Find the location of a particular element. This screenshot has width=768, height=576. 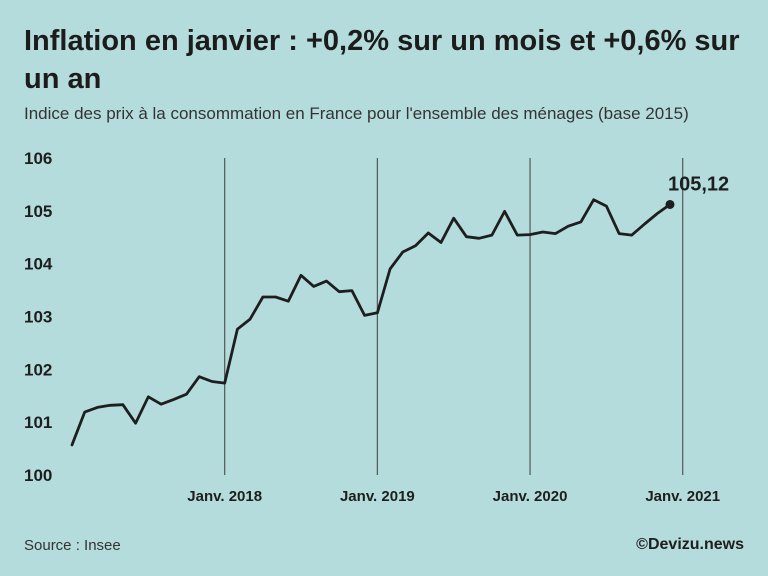

y-tick-label: 105 is located at coordinates (38, 211).